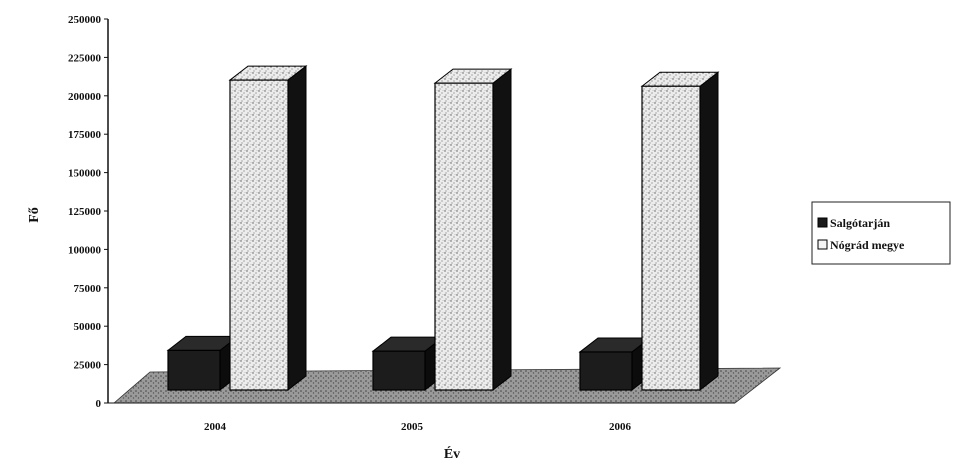 This screenshot has height=464, width=954. What do you see at coordinates (85, 20) in the screenshot?
I see `y-tick-label: 250000` at bounding box center [85, 20].